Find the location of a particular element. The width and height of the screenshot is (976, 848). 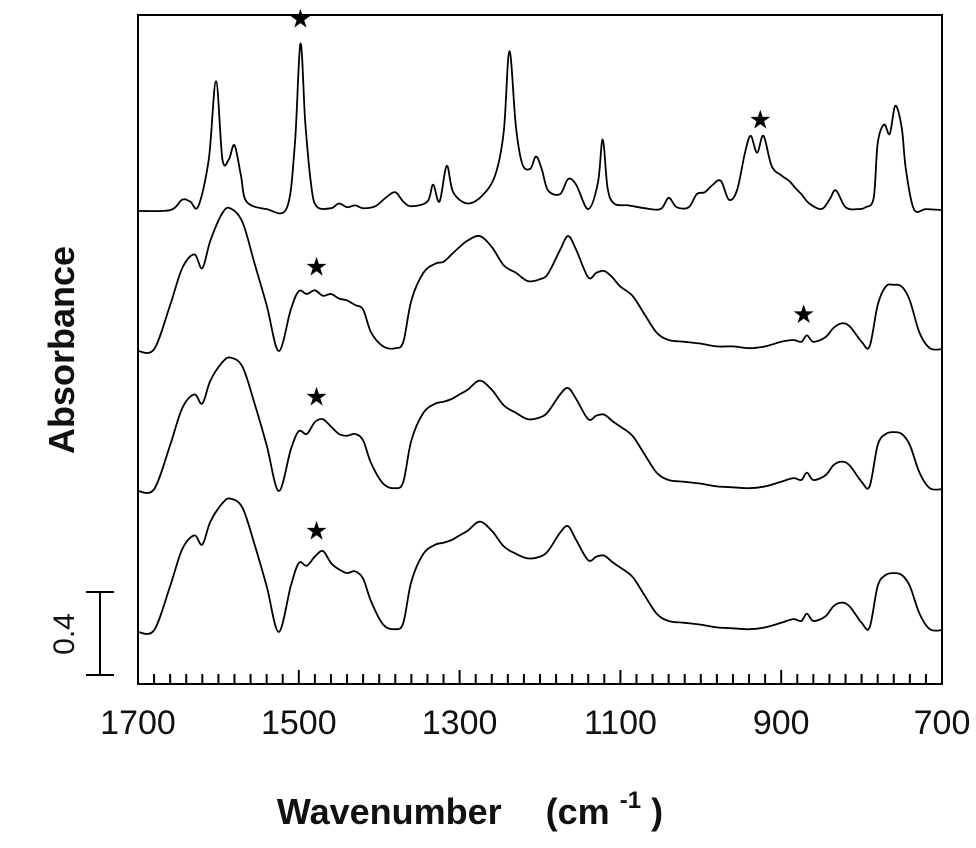

x-tick-label: 1100 is located at coordinates (620, 723).